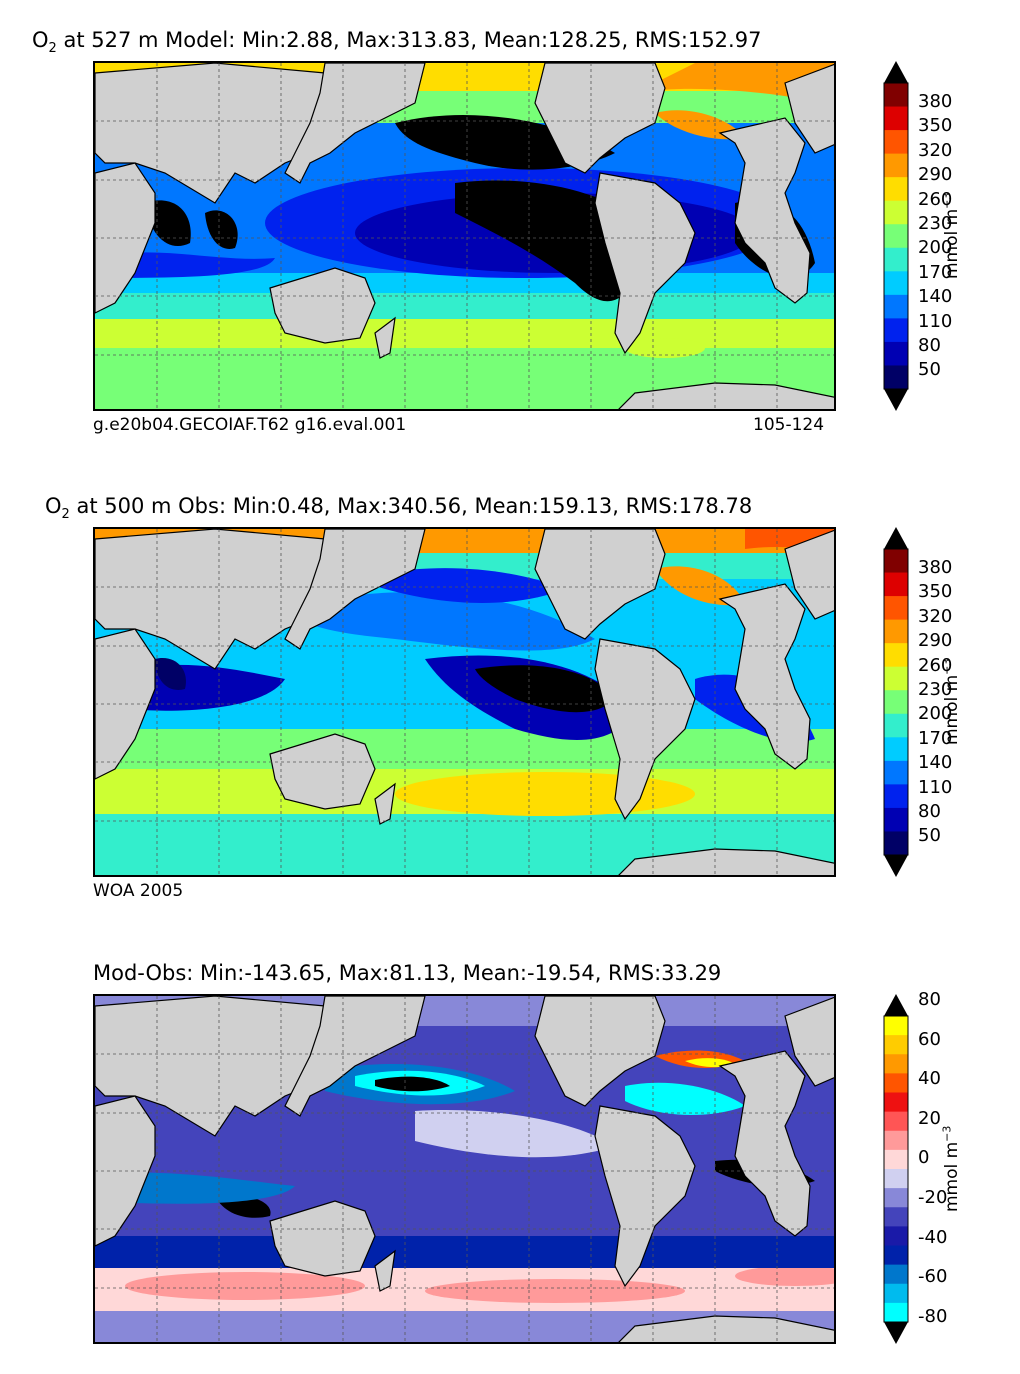 The width and height of the screenshot is (1020, 1374). I want to click on panel2-colorbar, so click(896, 702).